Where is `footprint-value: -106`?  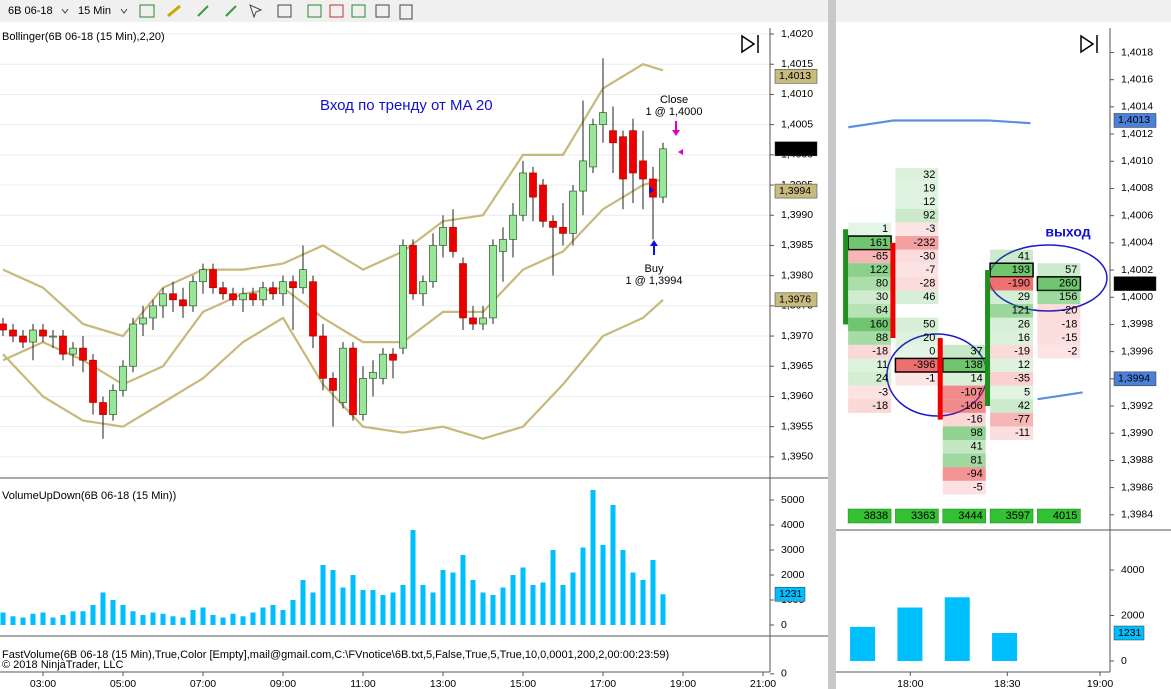
footprint-value: -106 is located at coordinates (972, 406).